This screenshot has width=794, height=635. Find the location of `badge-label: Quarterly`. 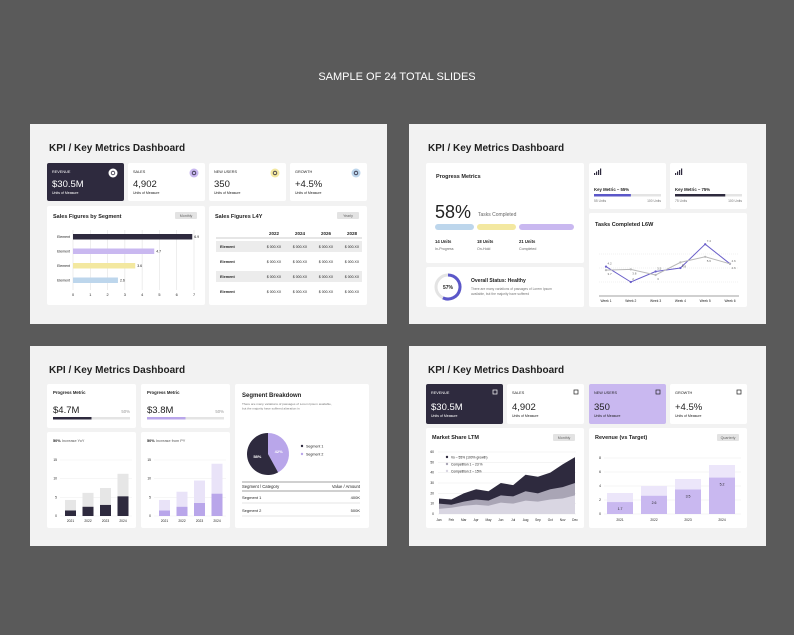

badge-label: Quarterly is located at coordinates (728, 438).